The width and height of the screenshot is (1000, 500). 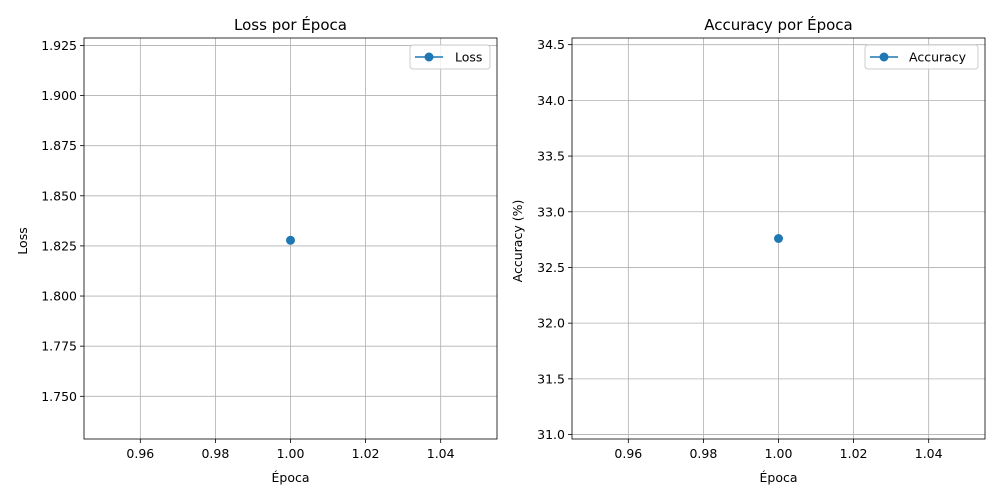 I want to click on y-axis-label: Accuracy (%), so click(x=517, y=241).